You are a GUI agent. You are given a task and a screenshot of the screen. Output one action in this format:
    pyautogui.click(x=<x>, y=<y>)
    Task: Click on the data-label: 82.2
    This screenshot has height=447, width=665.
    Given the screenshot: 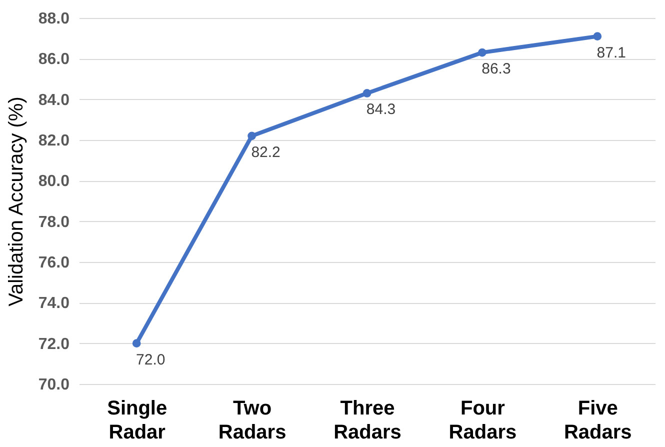 What is the action you would take?
    pyautogui.click(x=265, y=152)
    